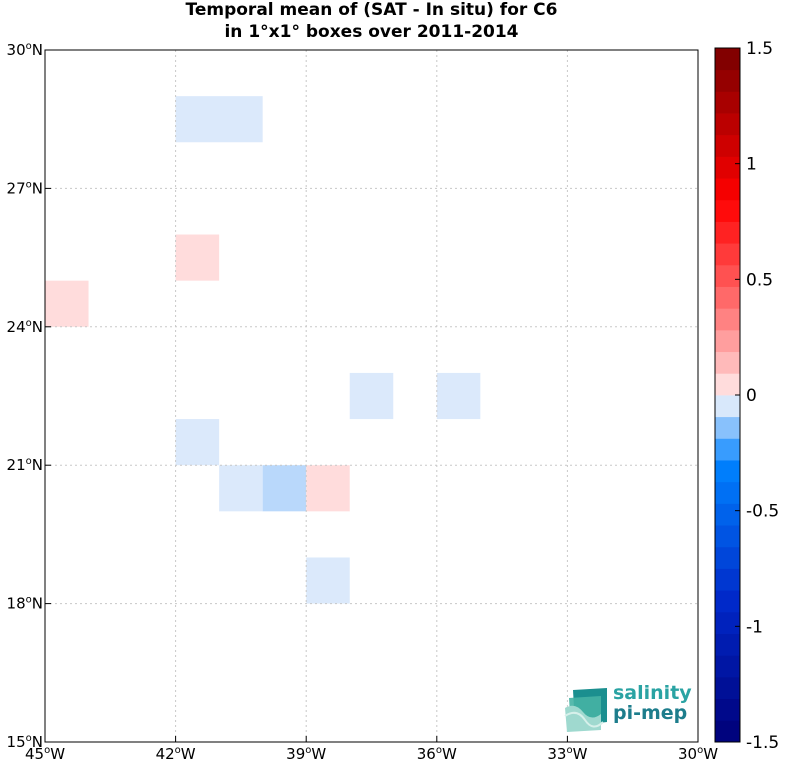 The image size is (785, 763). I want to click on y-tick-label: 30oN, so click(25, 50).